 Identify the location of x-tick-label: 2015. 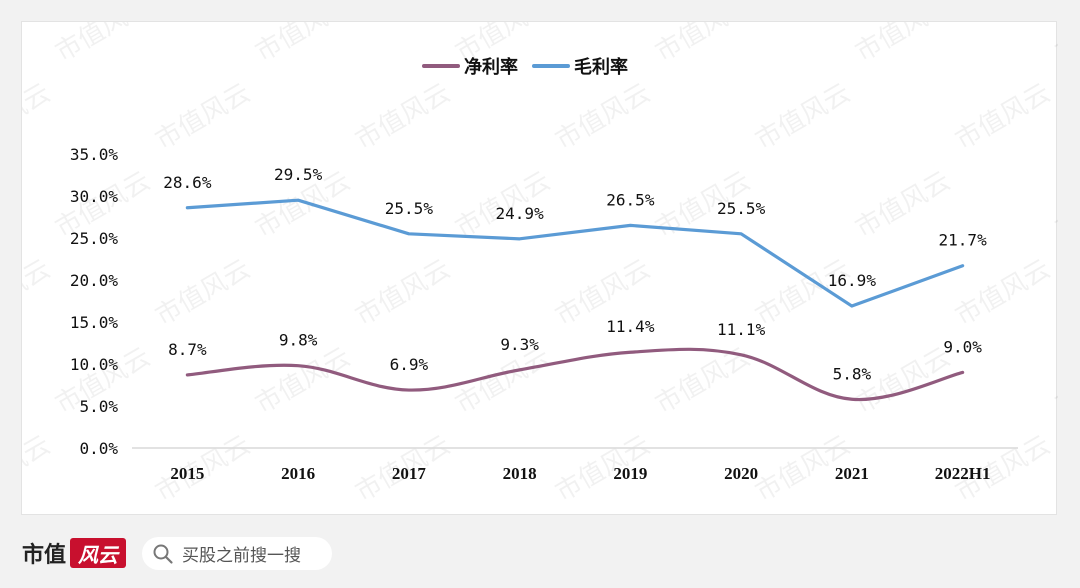
(187, 473).